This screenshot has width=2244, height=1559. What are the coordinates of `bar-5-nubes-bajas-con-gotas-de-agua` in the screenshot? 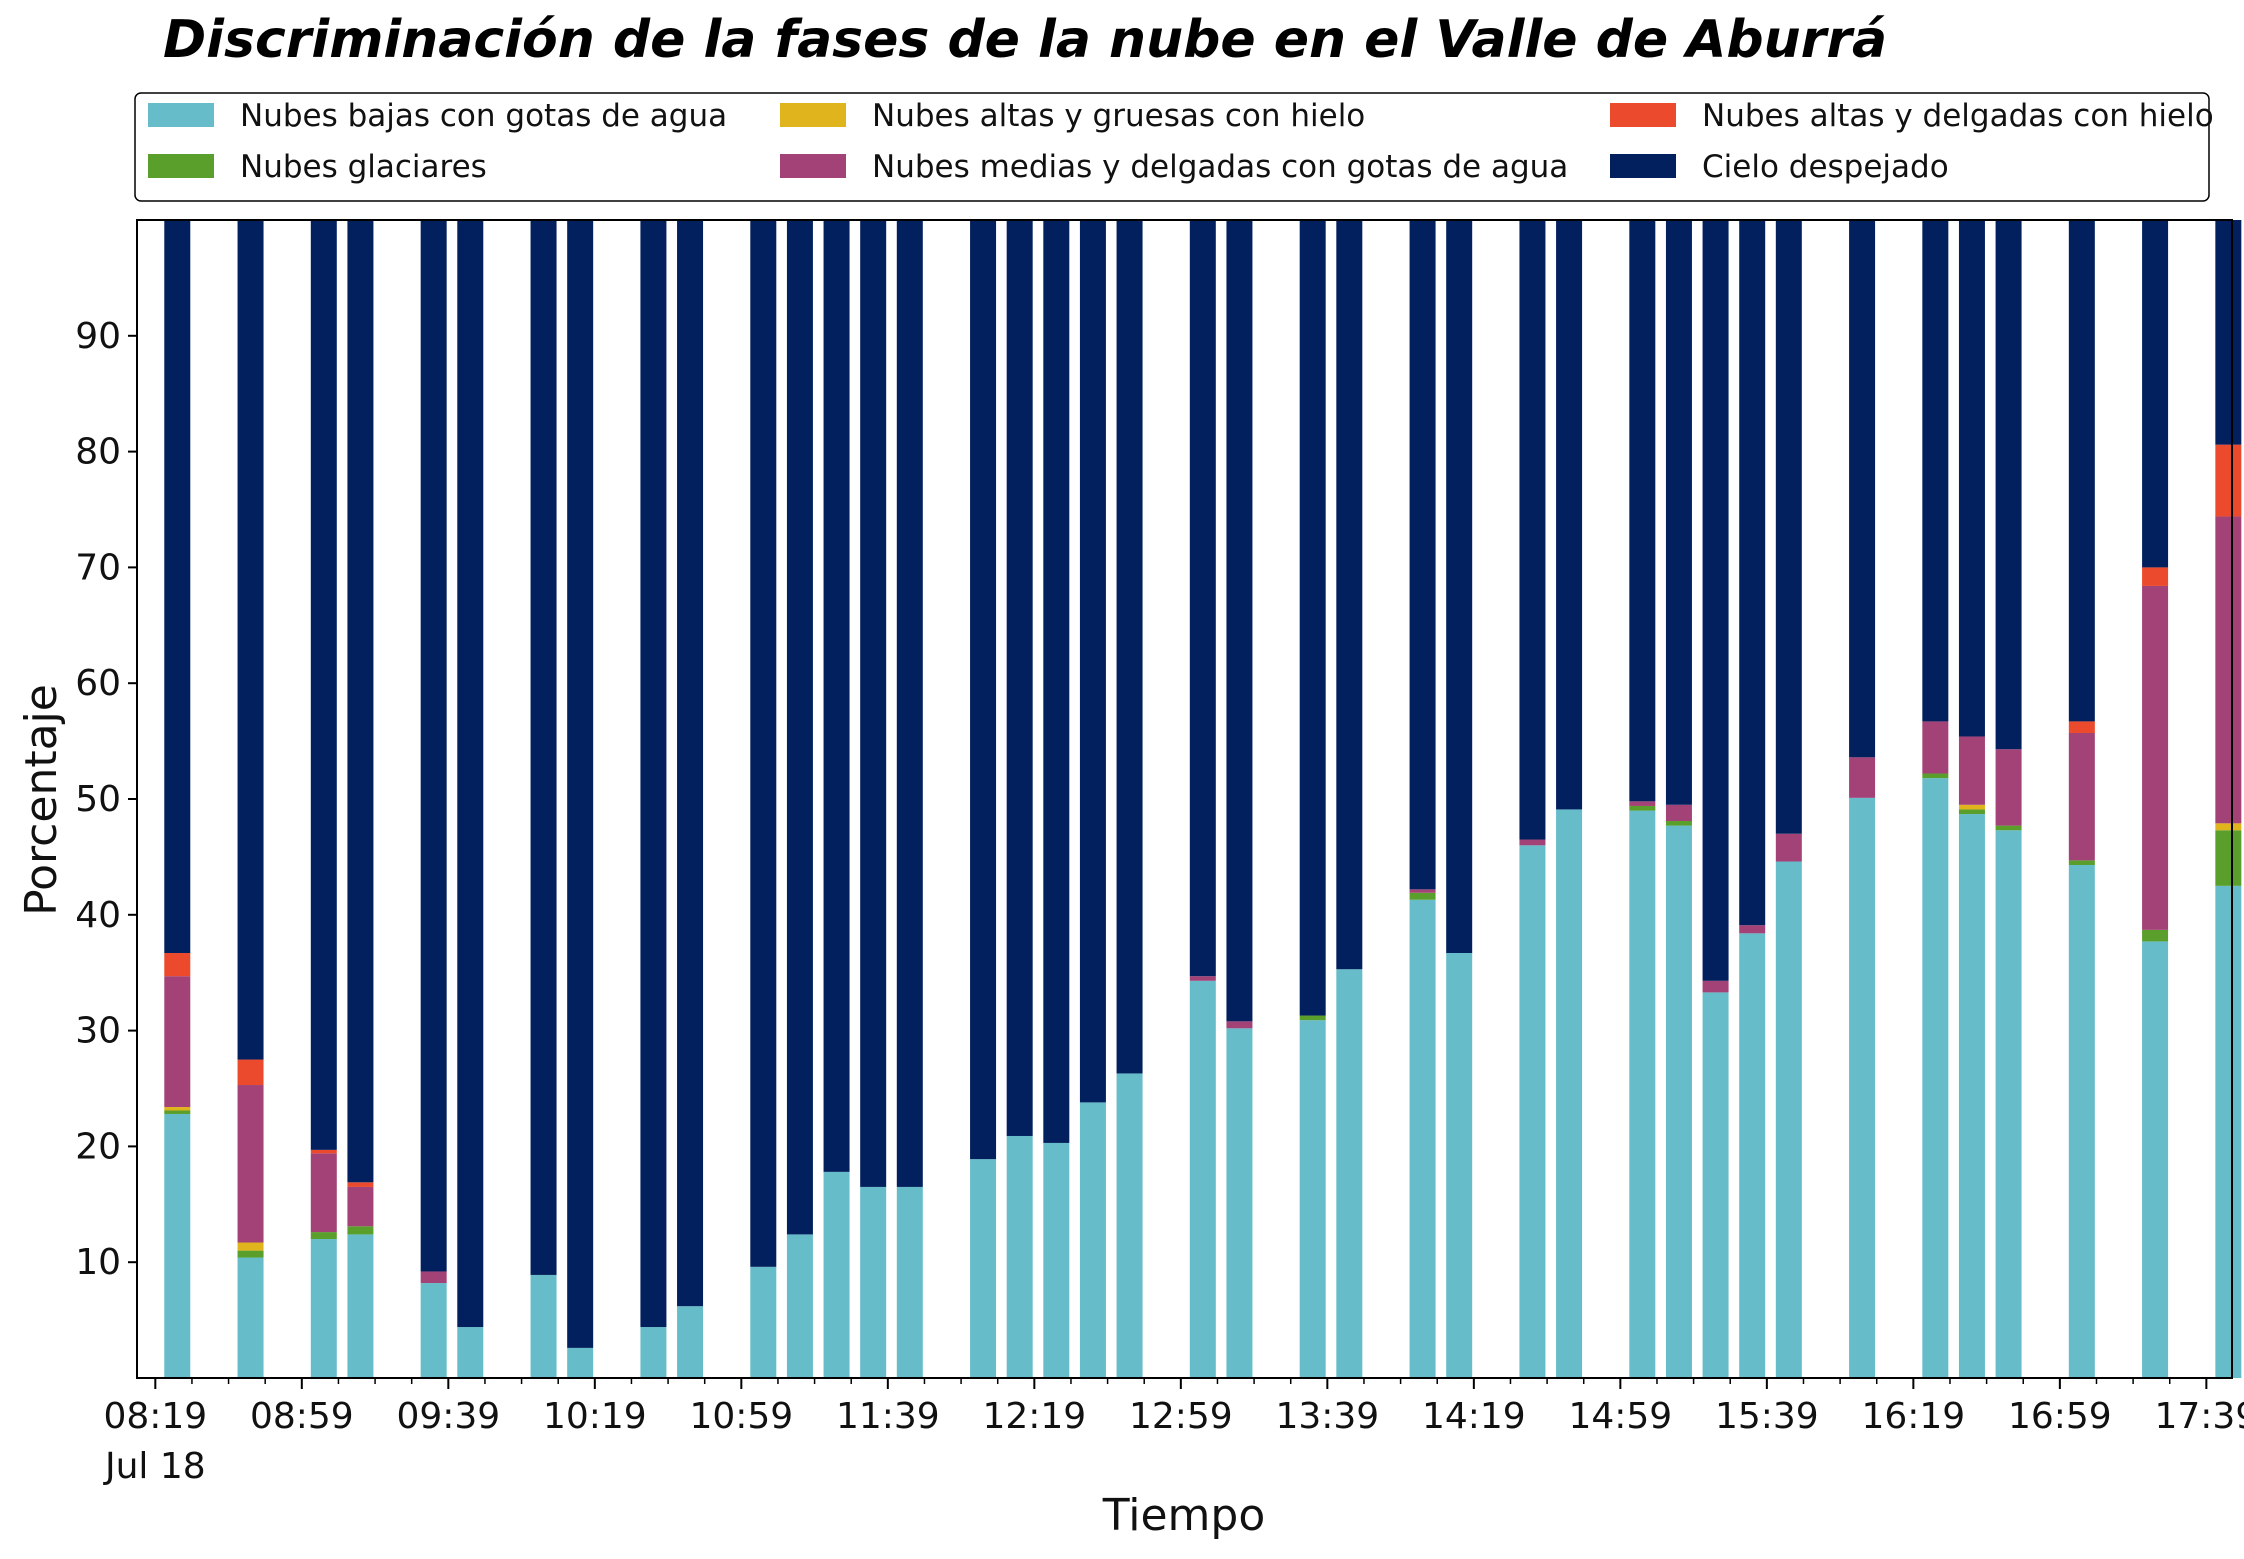 It's located at (470, 1352).